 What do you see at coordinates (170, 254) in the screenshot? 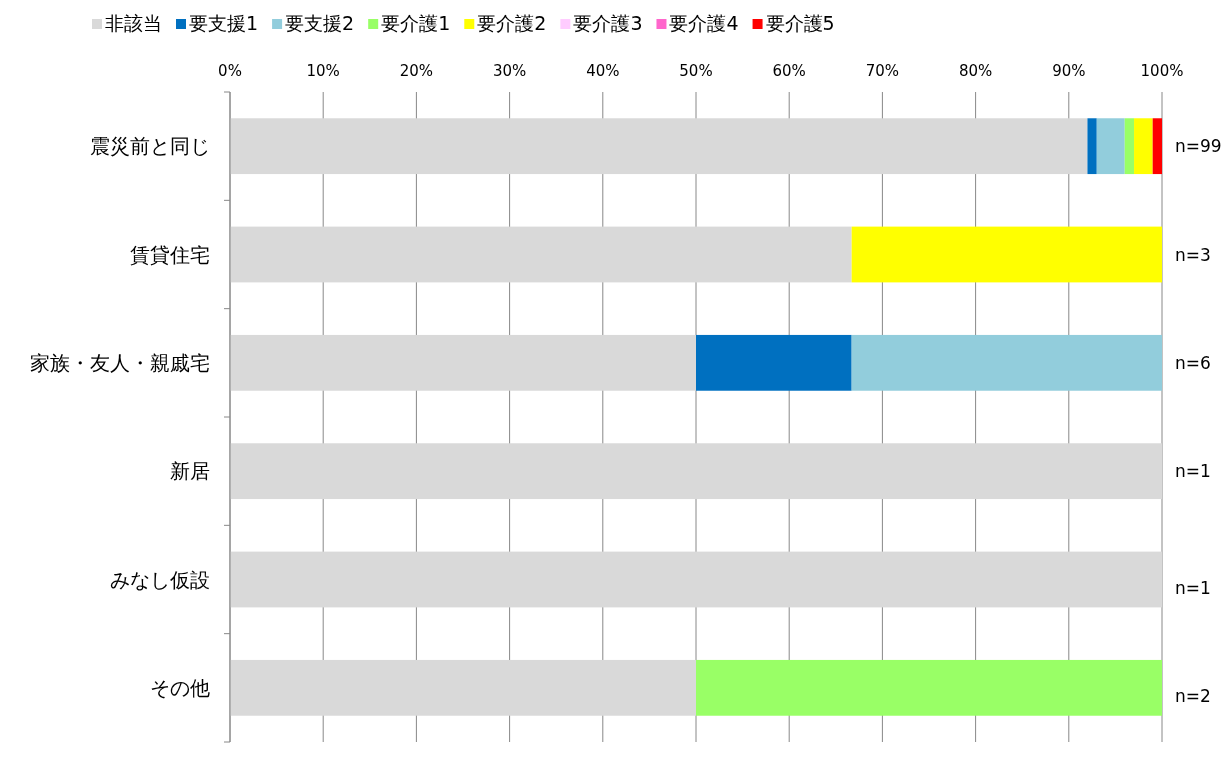
I see `y-tick-label: 賃貸住宅` at bounding box center [170, 254].